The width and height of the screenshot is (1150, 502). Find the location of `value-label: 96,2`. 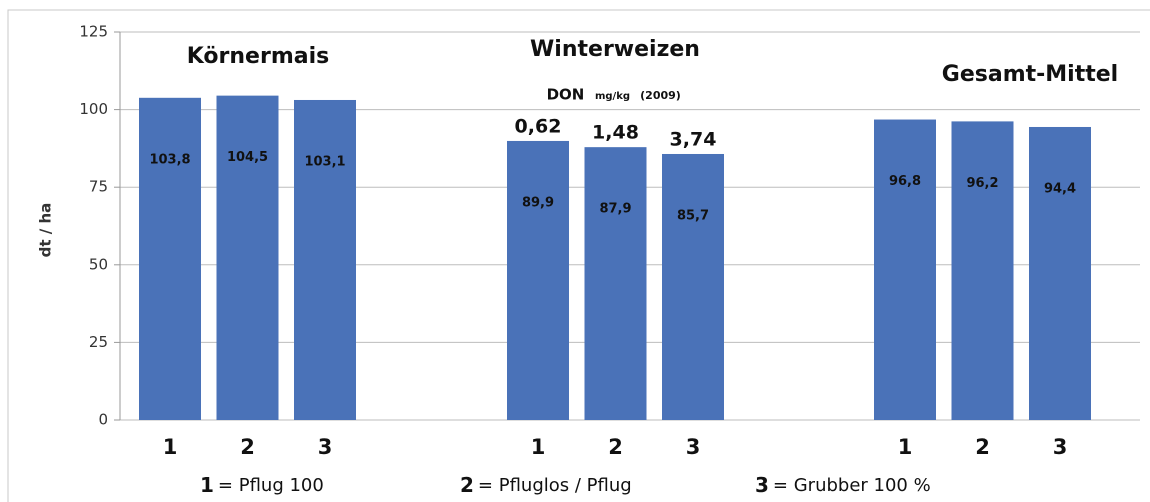

value-label: 96,2 is located at coordinates (982, 183).